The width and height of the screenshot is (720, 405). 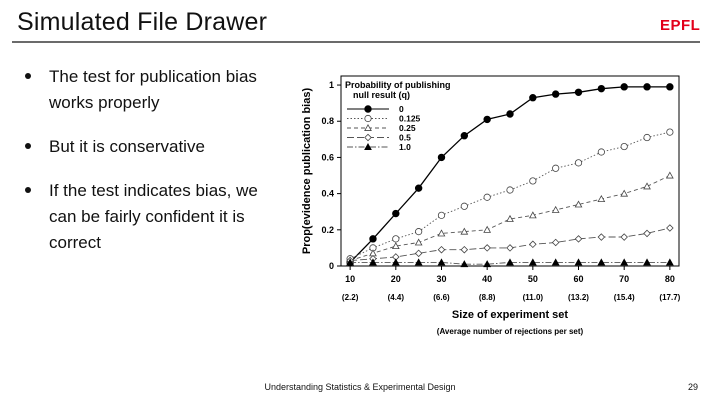 What do you see at coordinates (356, 42) in the screenshot?
I see `title-divider` at bounding box center [356, 42].